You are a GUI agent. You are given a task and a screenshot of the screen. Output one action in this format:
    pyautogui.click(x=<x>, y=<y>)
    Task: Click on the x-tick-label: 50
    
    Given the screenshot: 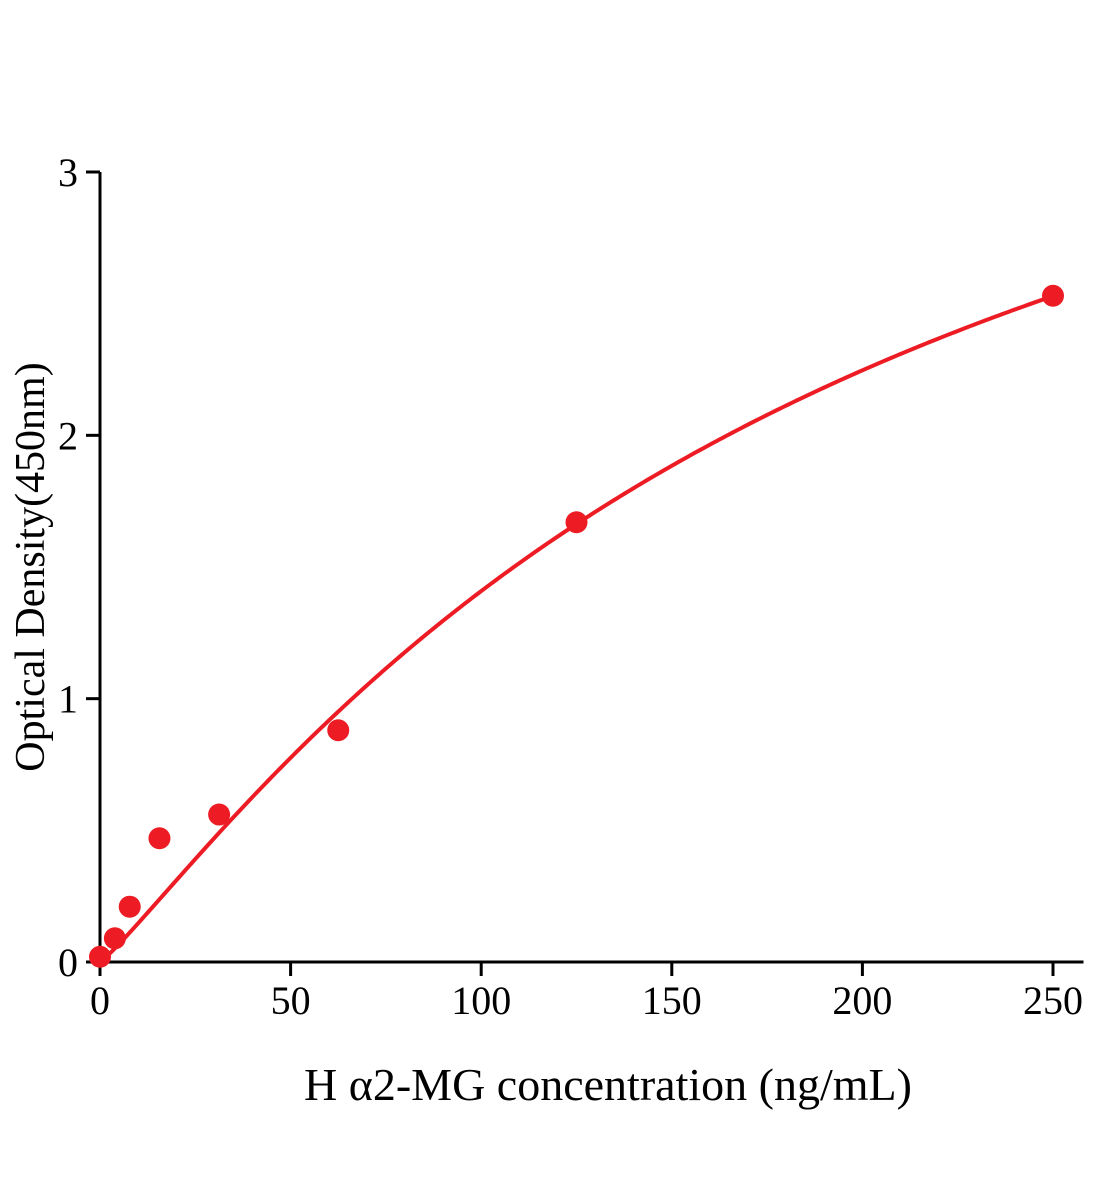 What is the action you would take?
    pyautogui.click(x=291, y=1000)
    